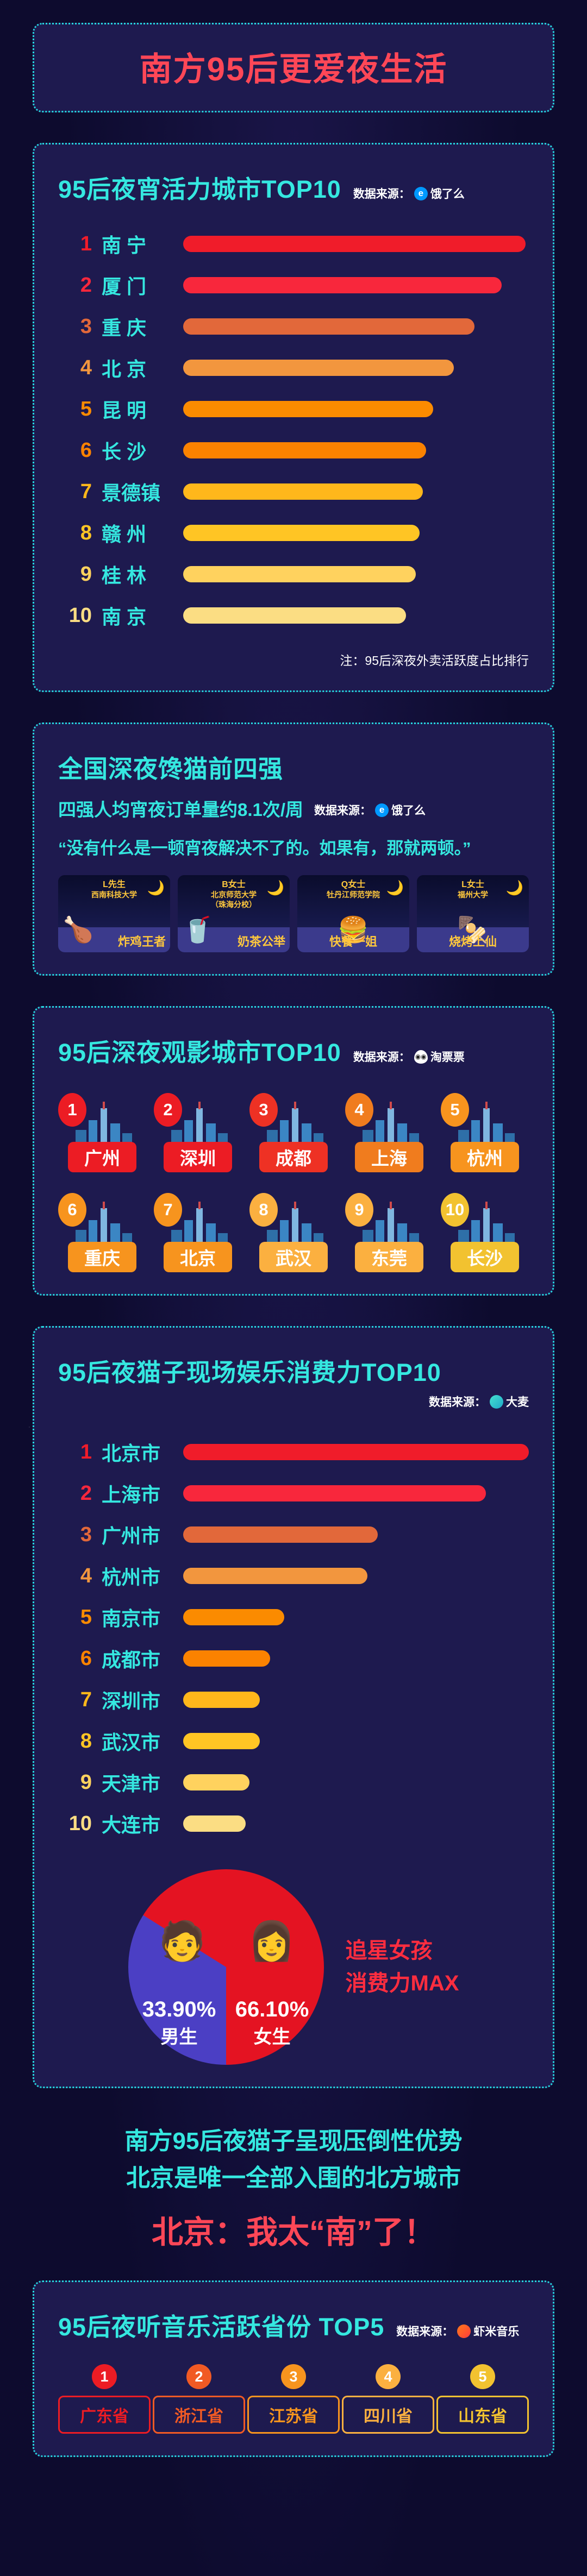 This screenshot has width=587, height=2576. What do you see at coordinates (86, 243) in the screenshot?
I see `rank-number: 1` at bounding box center [86, 243].